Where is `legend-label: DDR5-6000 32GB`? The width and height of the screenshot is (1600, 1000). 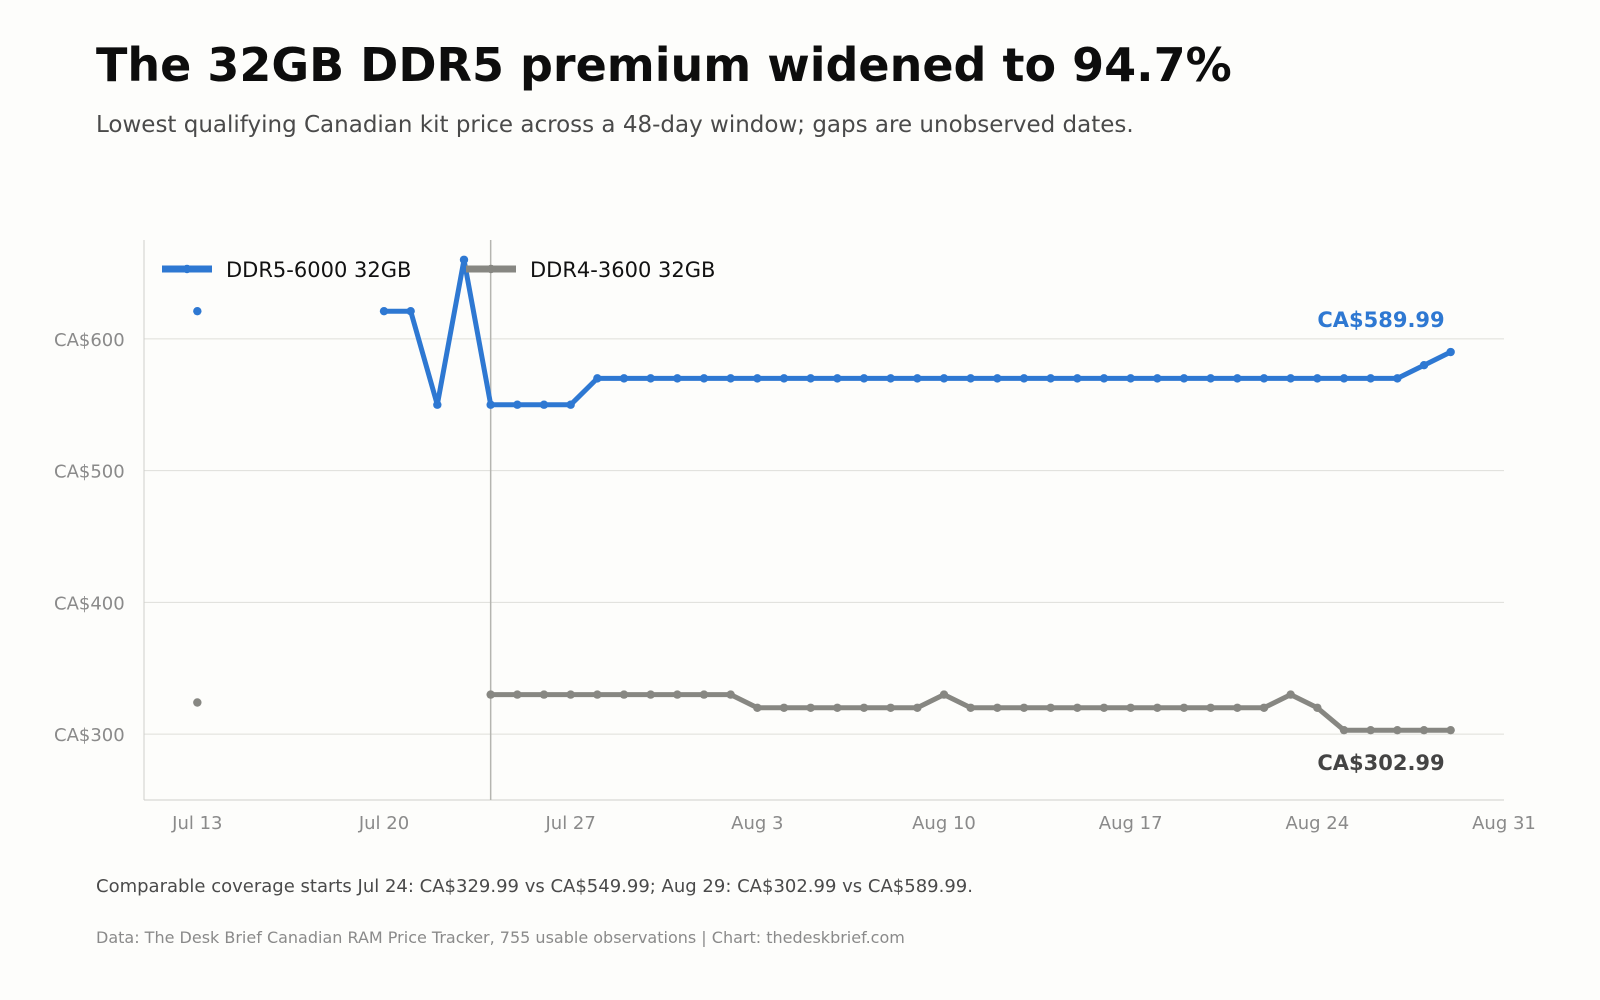 legend-label: DDR5-6000 32GB is located at coordinates (318, 270).